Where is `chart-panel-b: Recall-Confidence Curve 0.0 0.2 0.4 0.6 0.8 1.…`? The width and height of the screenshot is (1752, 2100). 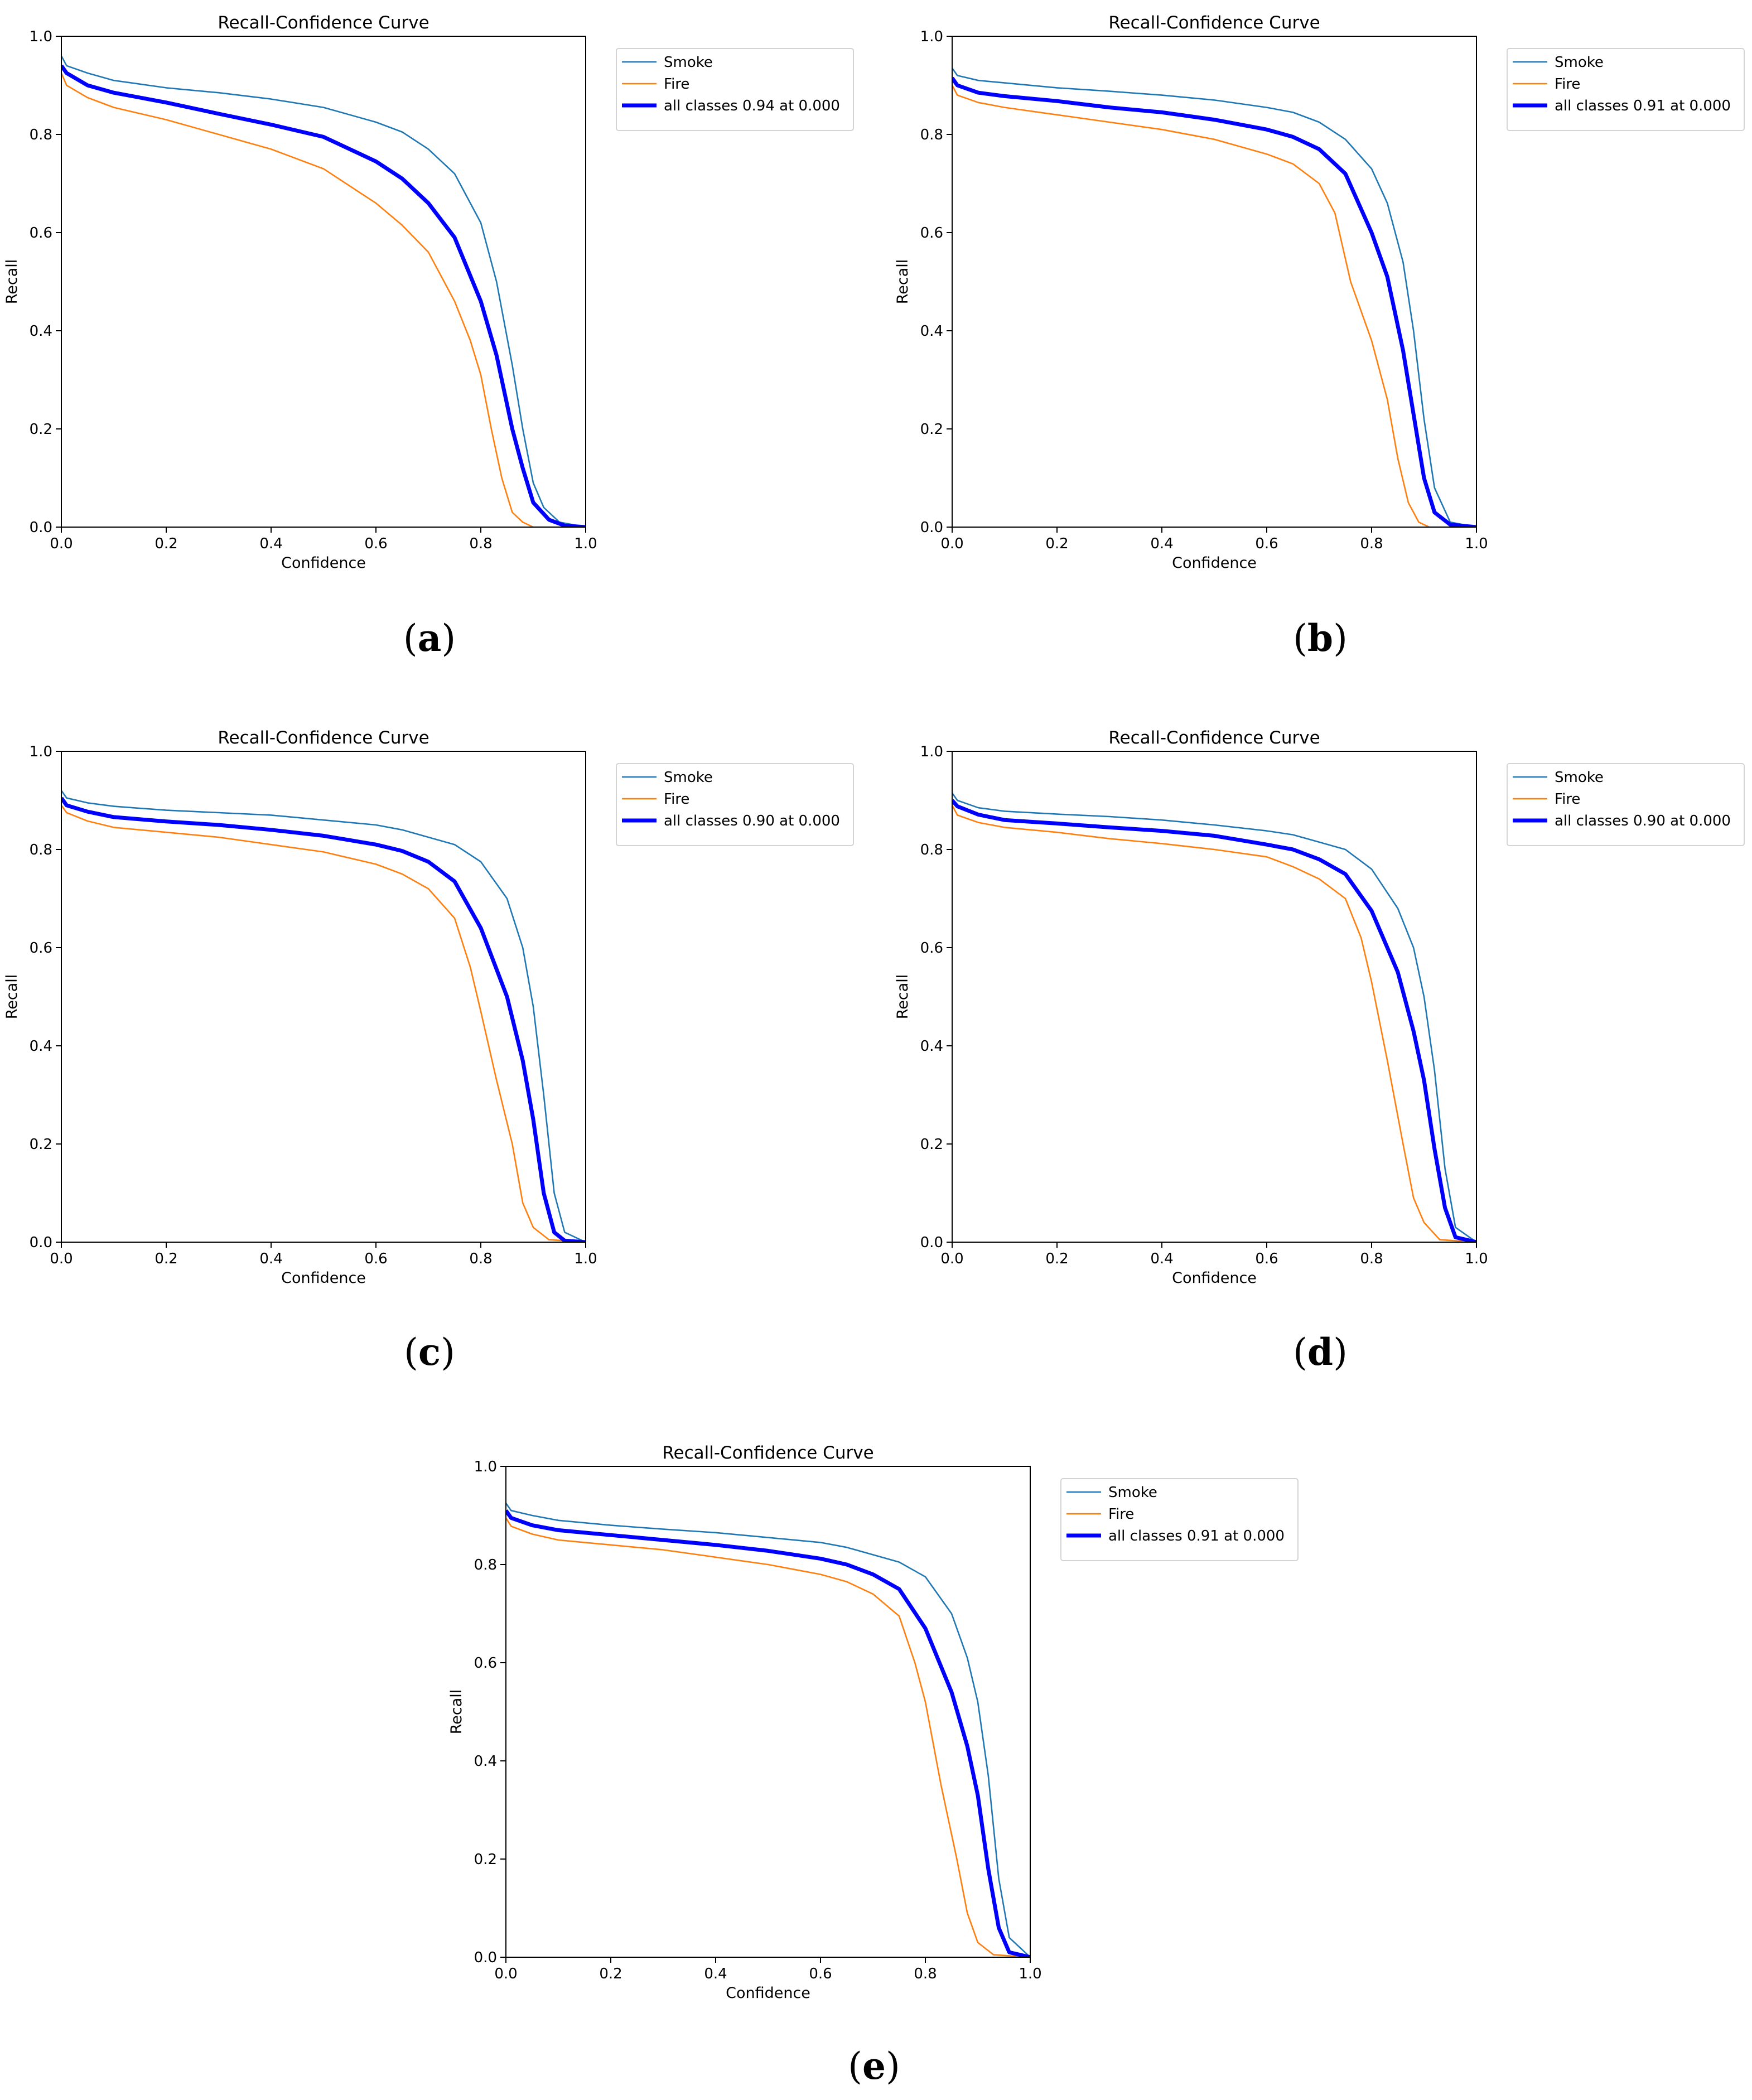 chart-panel-b: Recall-Confidence Curve 0.0 0.2 0.4 0.6 0.8 1.… is located at coordinates (1320, 289).